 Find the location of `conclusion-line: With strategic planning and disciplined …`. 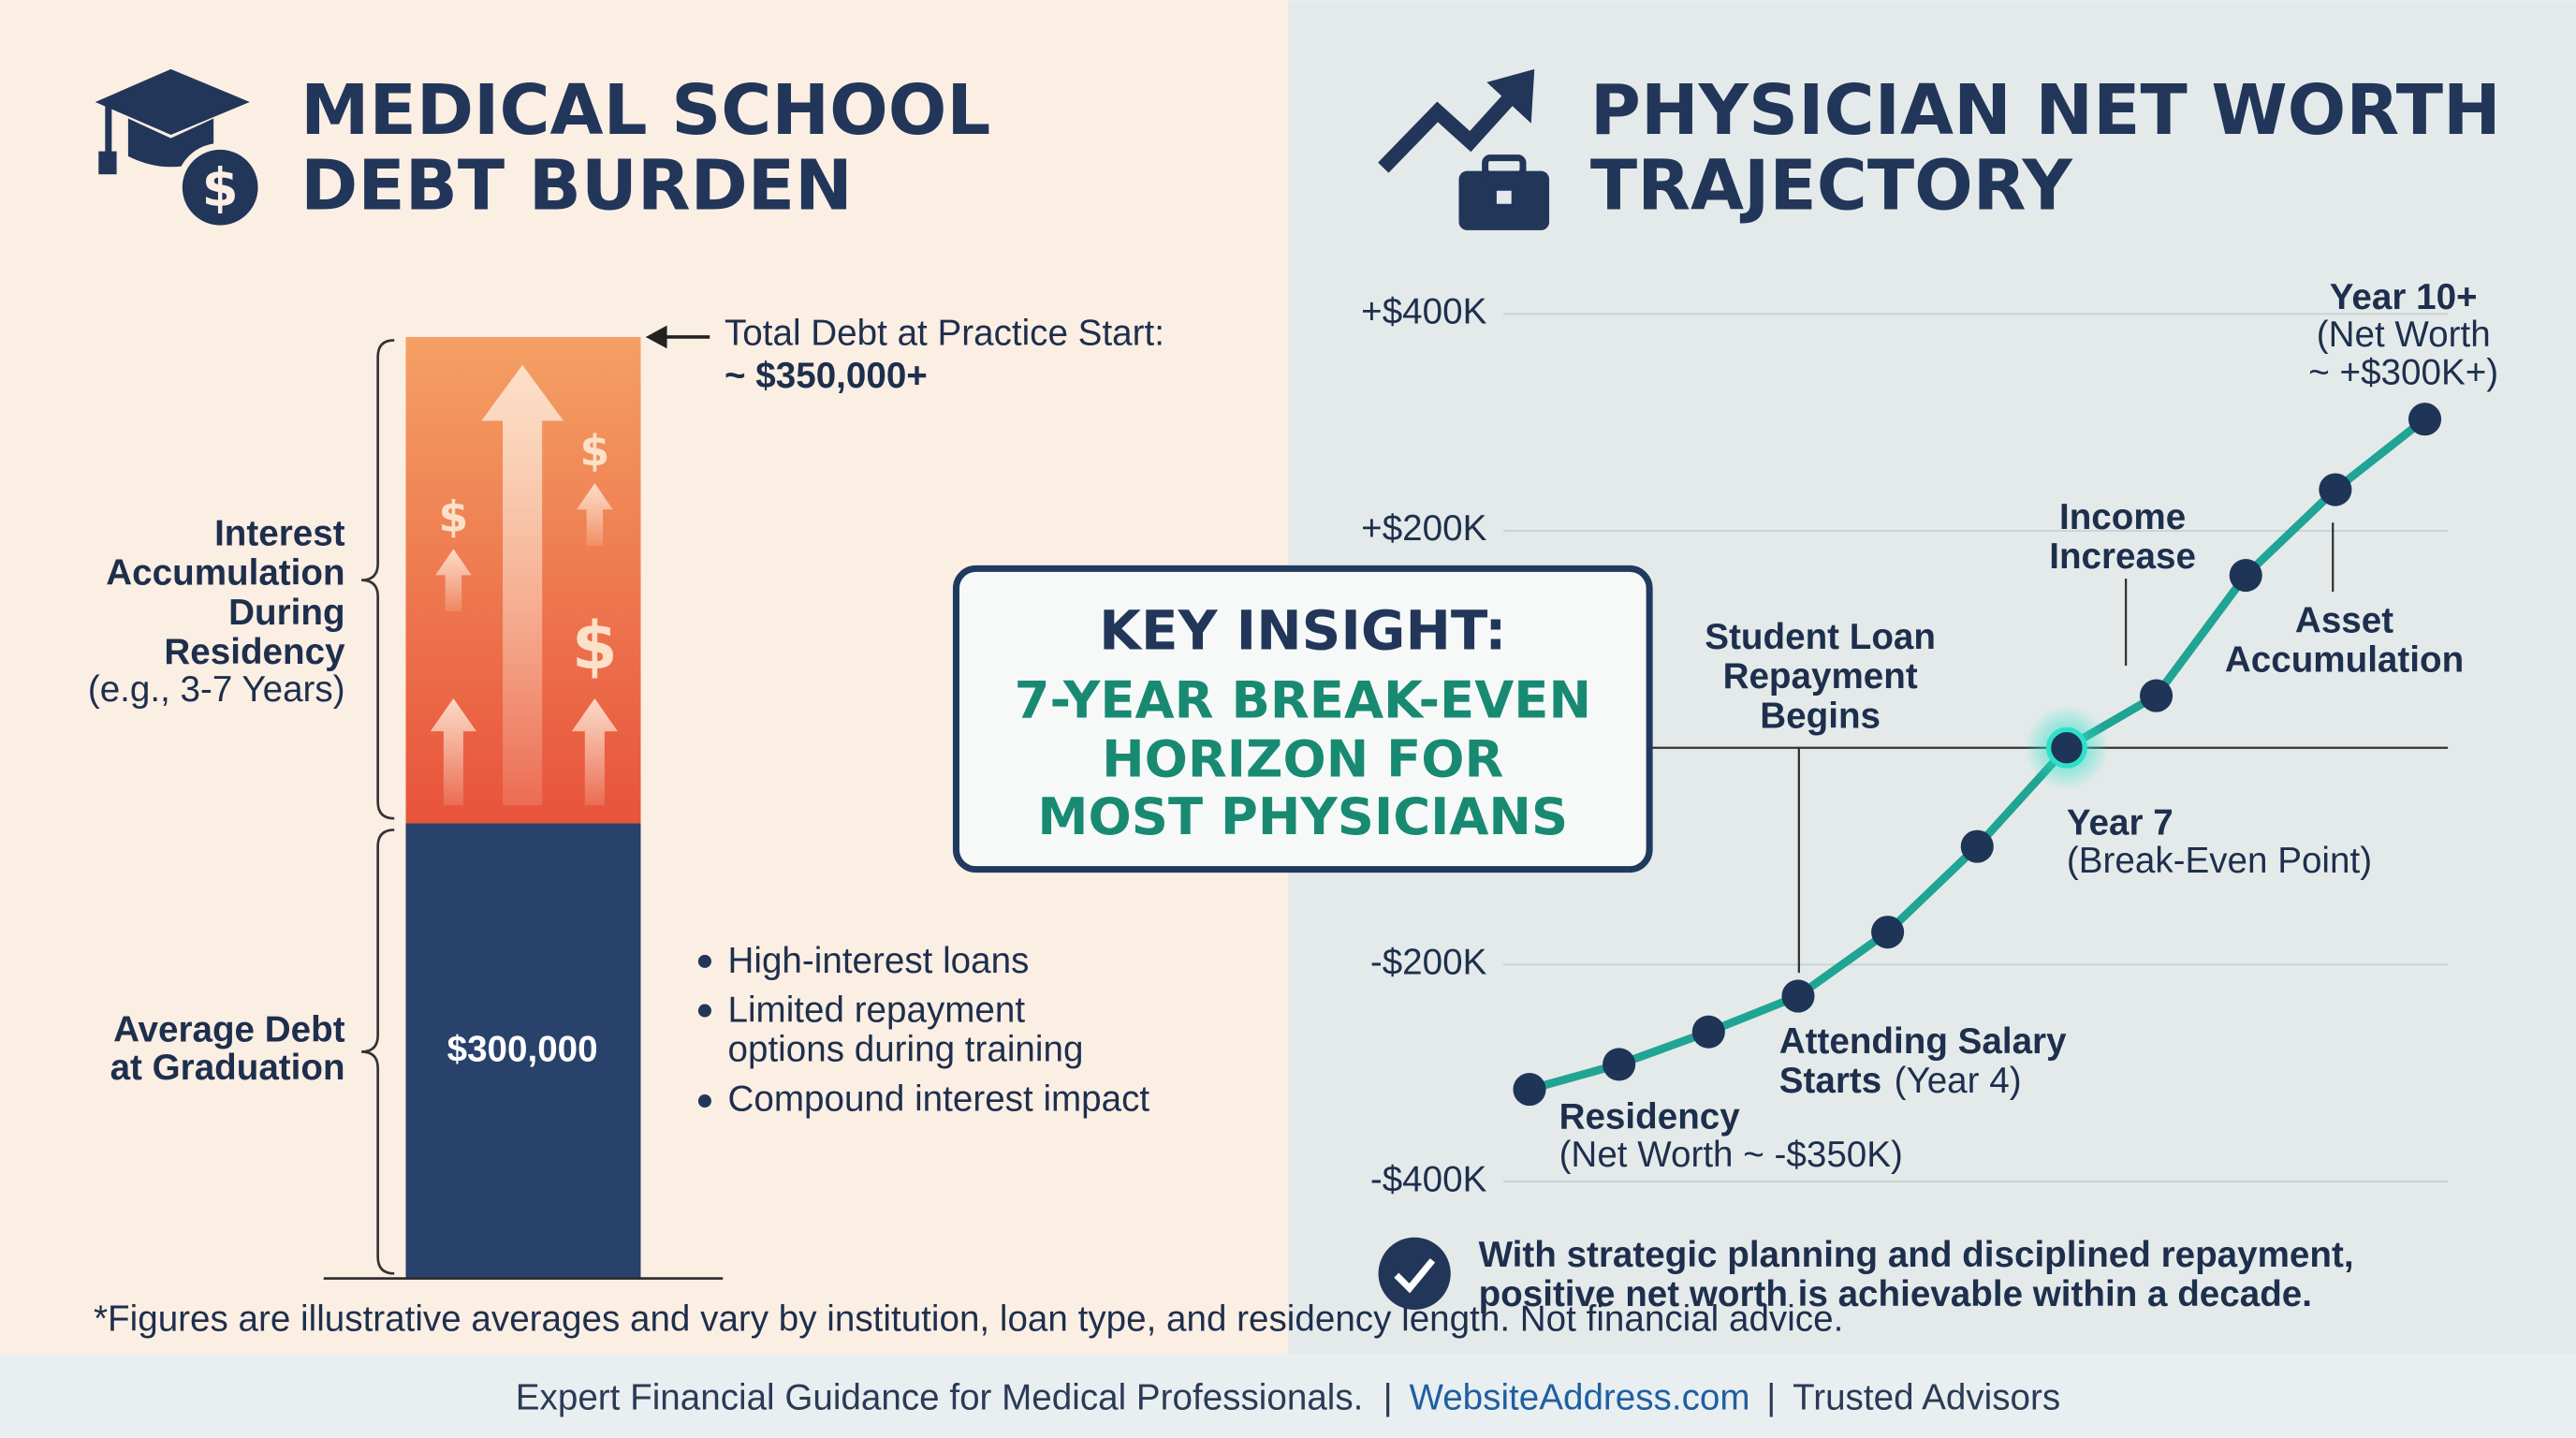

conclusion-line: With strategic planning and disciplined … is located at coordinates (1916, 1255).